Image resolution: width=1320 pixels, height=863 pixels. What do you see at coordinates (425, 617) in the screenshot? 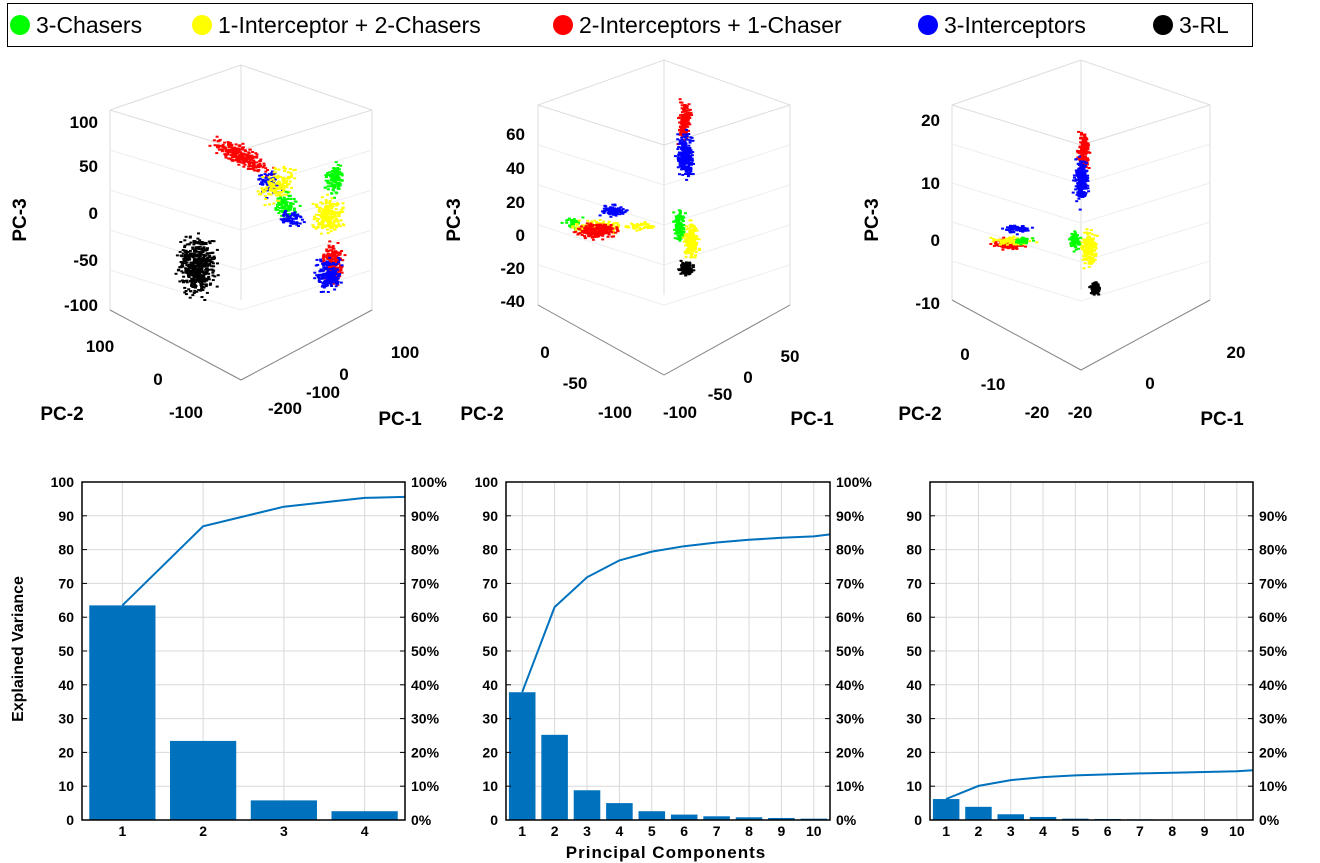
I see `y2-tick-label: 60%` at bounding box center [425, 617].